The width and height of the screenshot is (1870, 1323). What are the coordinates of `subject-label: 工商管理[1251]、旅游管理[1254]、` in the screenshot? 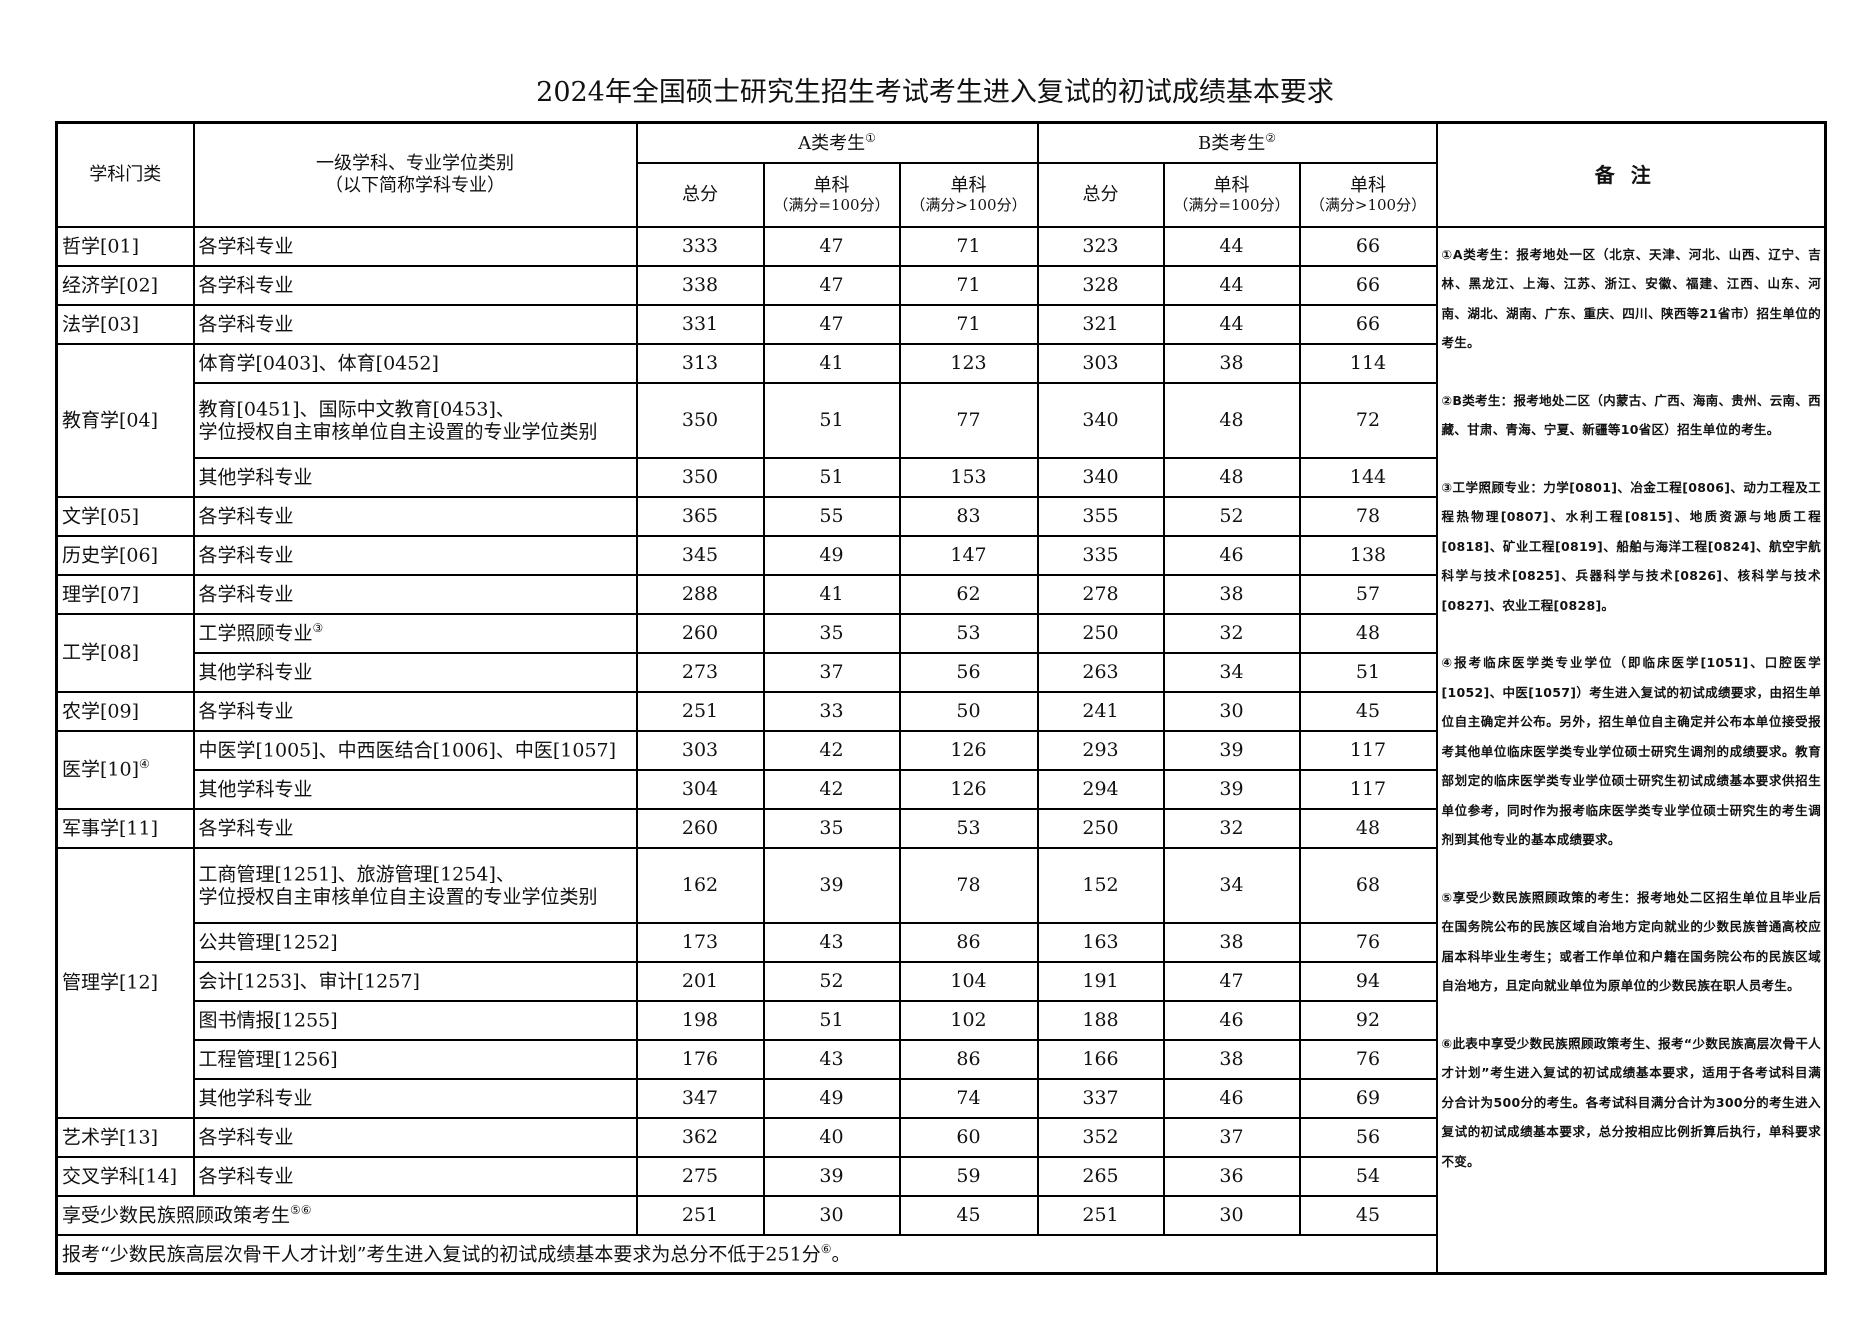 It's located at (417, 874).